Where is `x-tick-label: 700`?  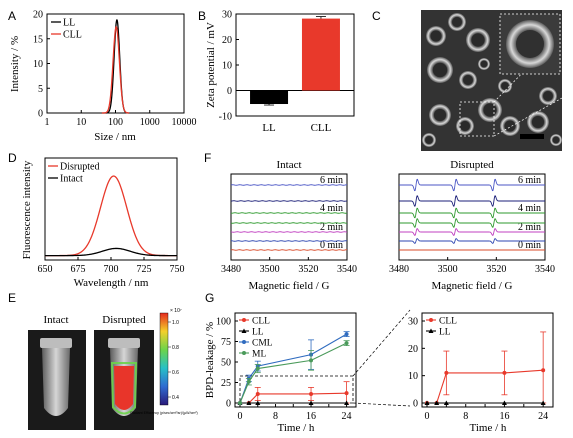
x-tick-label: 700 is located at coordinates (111, 269).